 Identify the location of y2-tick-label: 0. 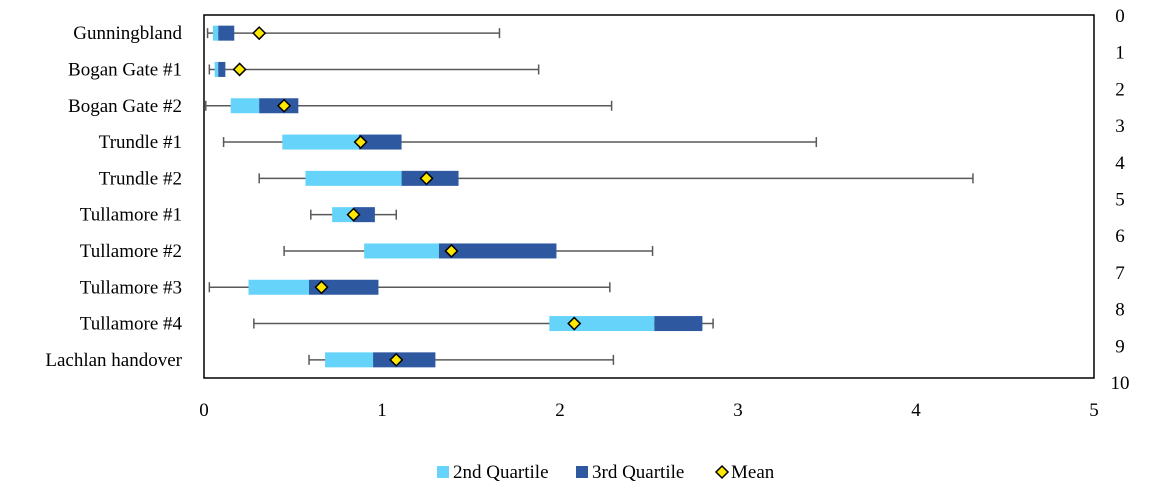
(1120, 16).